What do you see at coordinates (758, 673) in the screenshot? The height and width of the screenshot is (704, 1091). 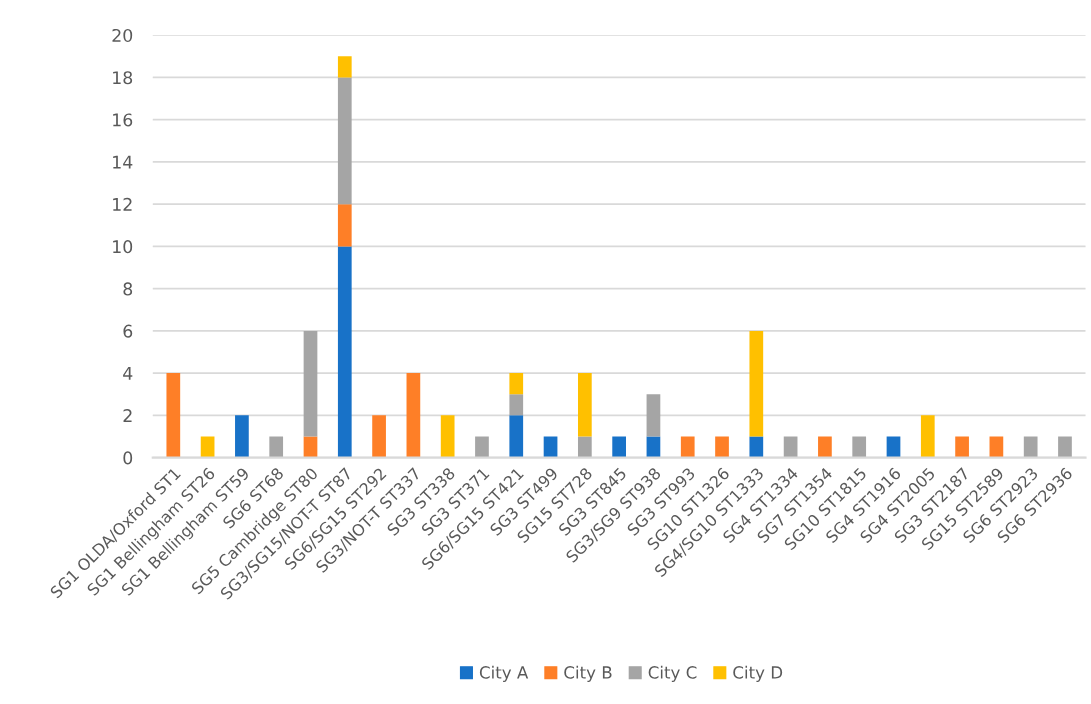 I see `legend-label: City D` at bounding box center [758, 673].